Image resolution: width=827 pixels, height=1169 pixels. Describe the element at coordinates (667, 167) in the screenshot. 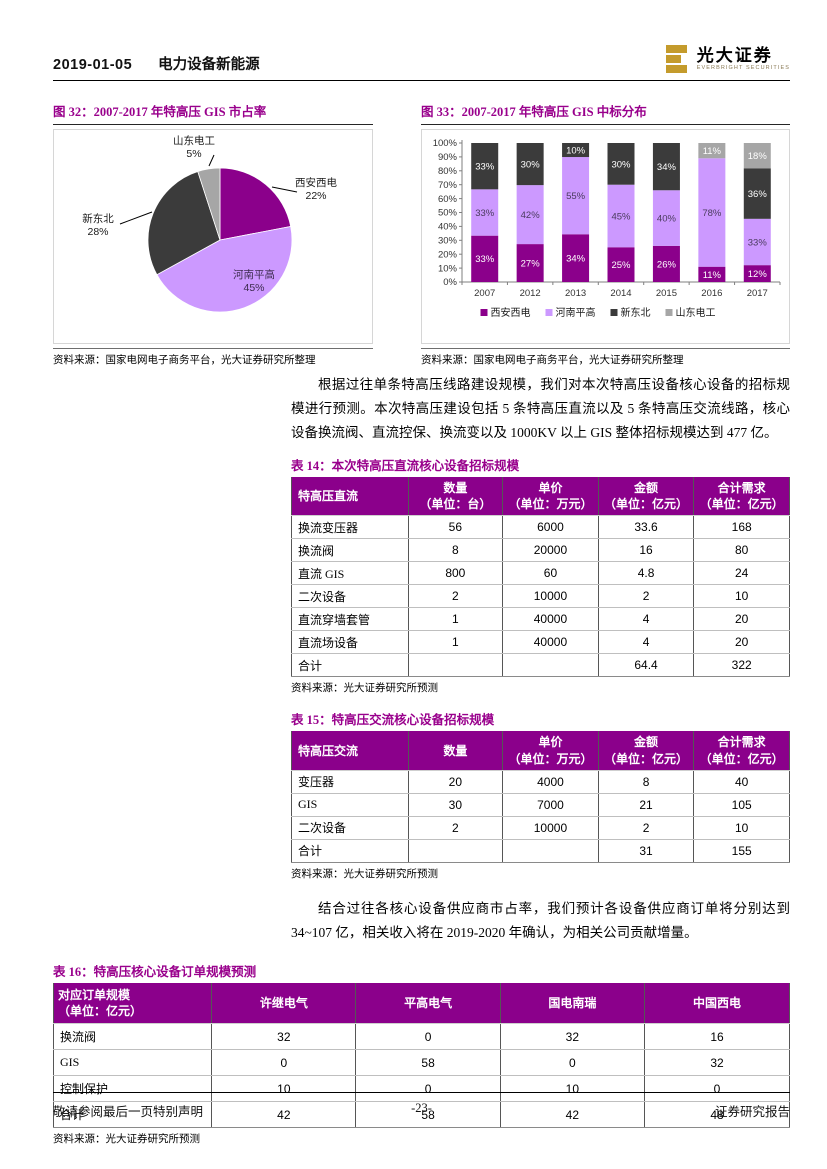

I see `bar-segment-label-4-2: 34%` at that location.